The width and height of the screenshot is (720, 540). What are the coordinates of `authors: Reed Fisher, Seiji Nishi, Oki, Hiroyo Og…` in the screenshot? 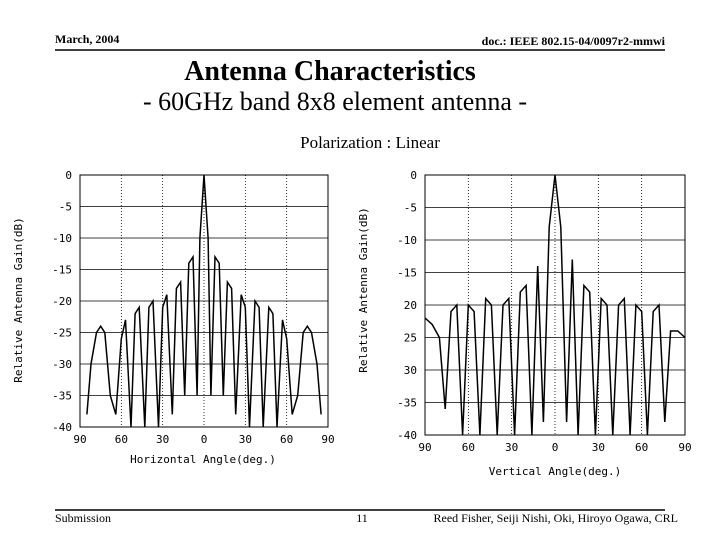 It's located at (556, 518).